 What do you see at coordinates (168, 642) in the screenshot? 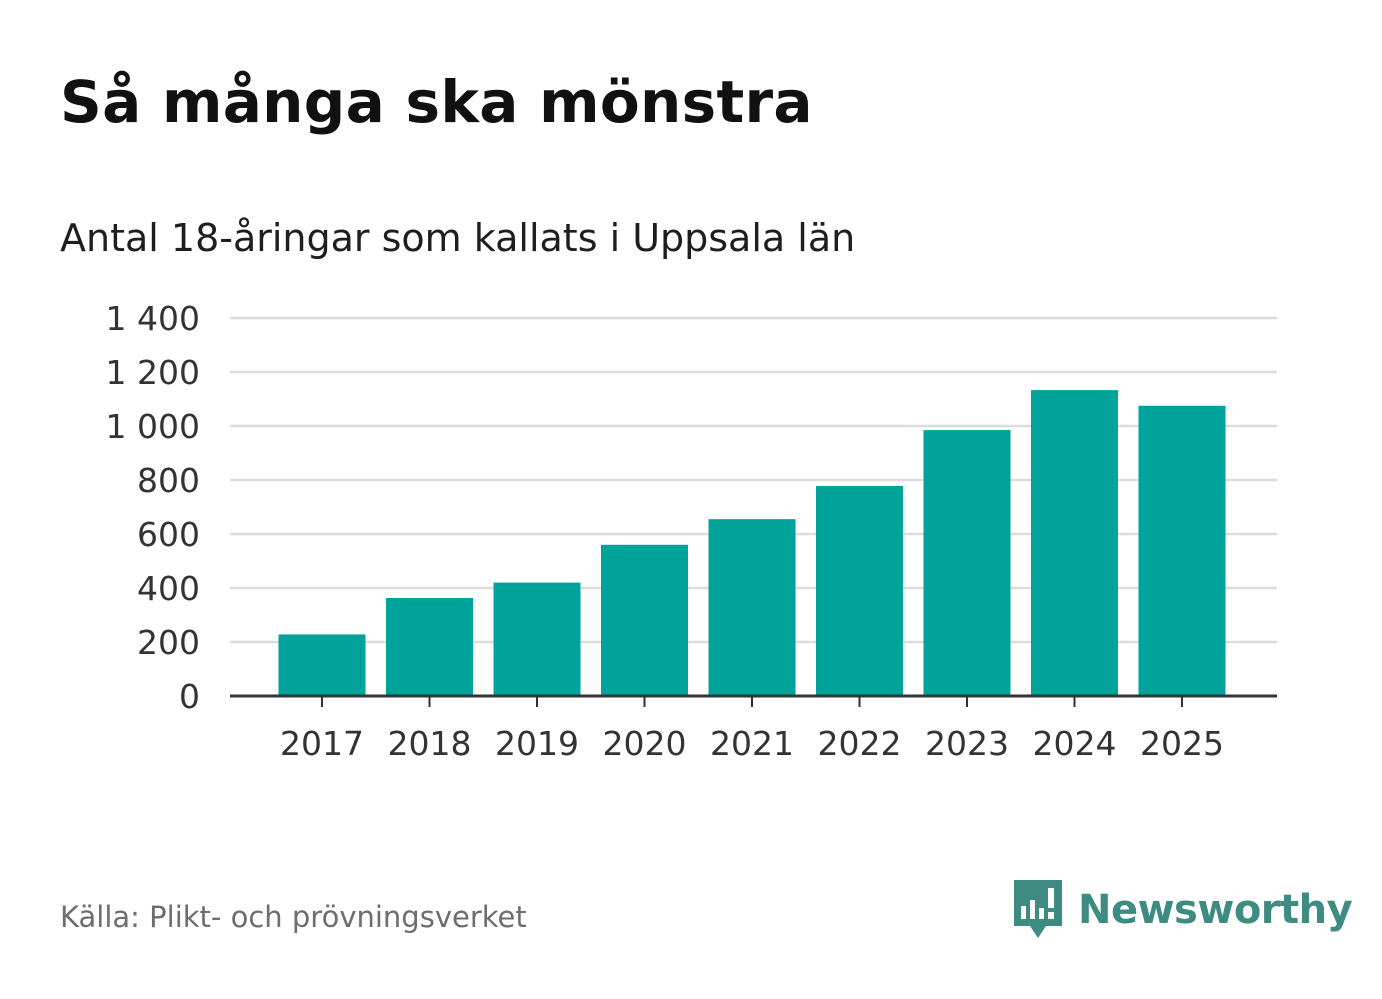
I see `y-tick-label: 200` at bounding box center [168, 642].